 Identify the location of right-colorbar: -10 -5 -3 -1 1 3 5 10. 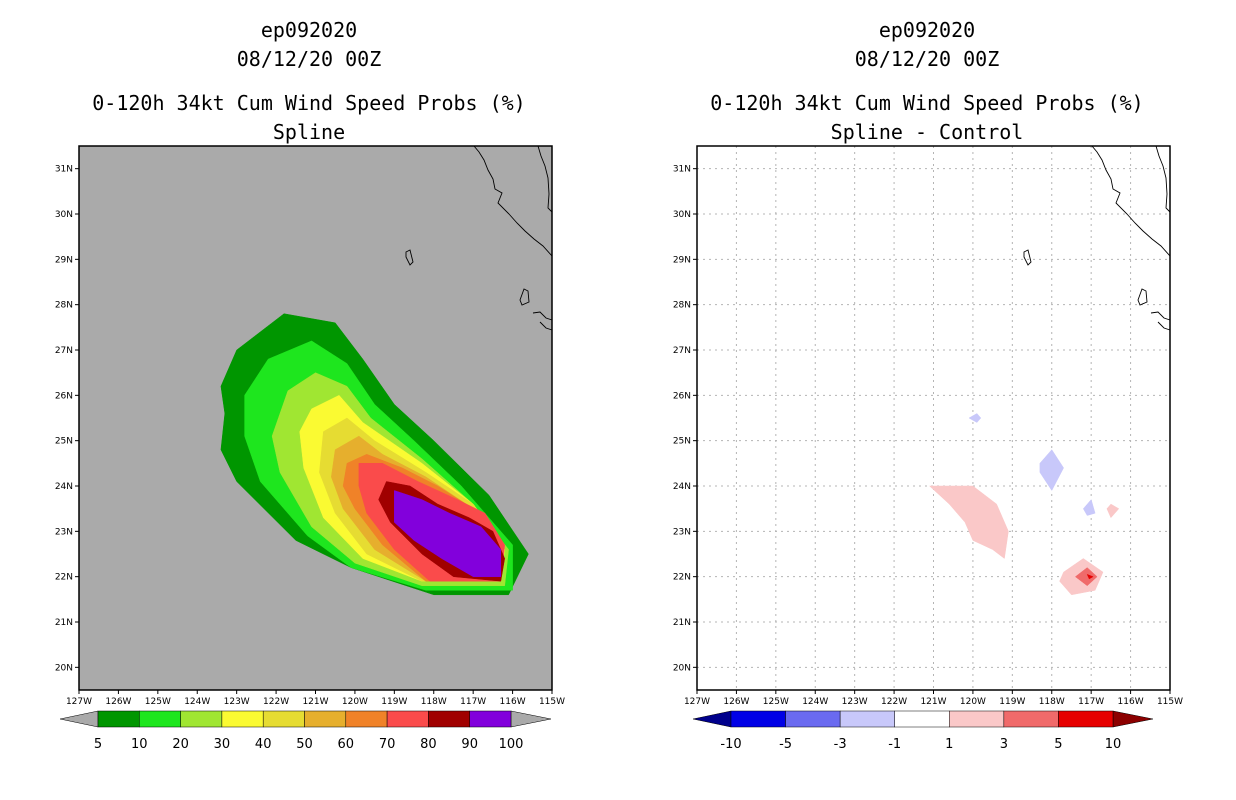
(923, 731).